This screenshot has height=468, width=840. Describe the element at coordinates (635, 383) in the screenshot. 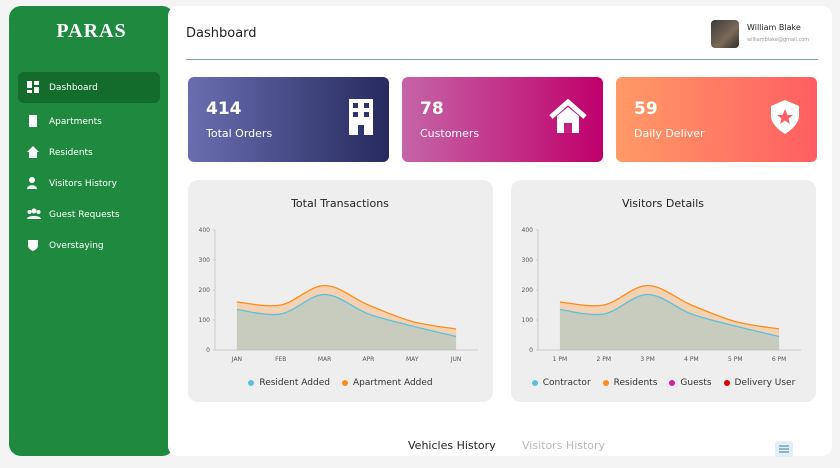

I see `legend-label: Residents` at that location.